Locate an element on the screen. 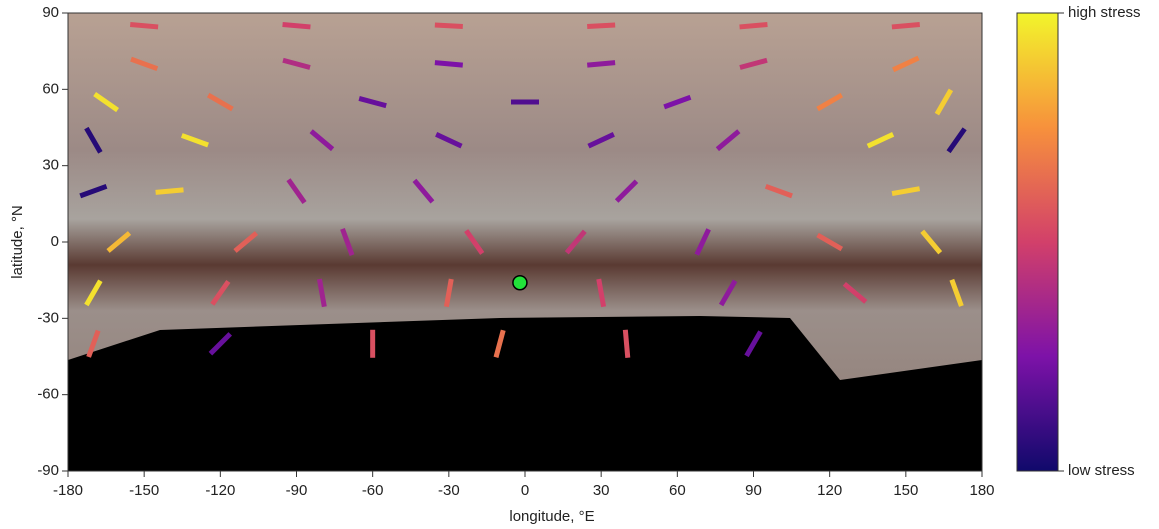 This screenshot has width=1159, height=529. y-tick-label: -90 is located at coordinates (48, 470).